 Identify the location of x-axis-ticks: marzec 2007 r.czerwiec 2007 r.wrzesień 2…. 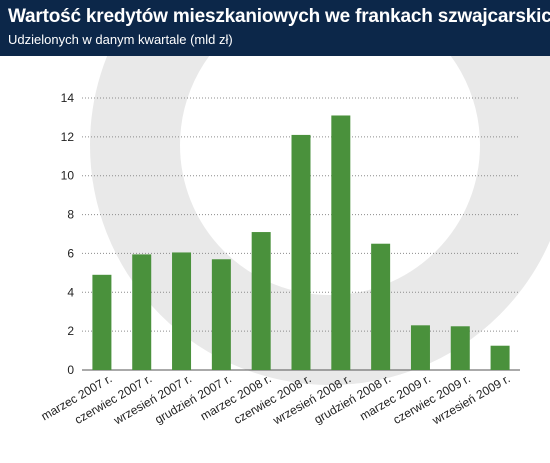
(276, 399).